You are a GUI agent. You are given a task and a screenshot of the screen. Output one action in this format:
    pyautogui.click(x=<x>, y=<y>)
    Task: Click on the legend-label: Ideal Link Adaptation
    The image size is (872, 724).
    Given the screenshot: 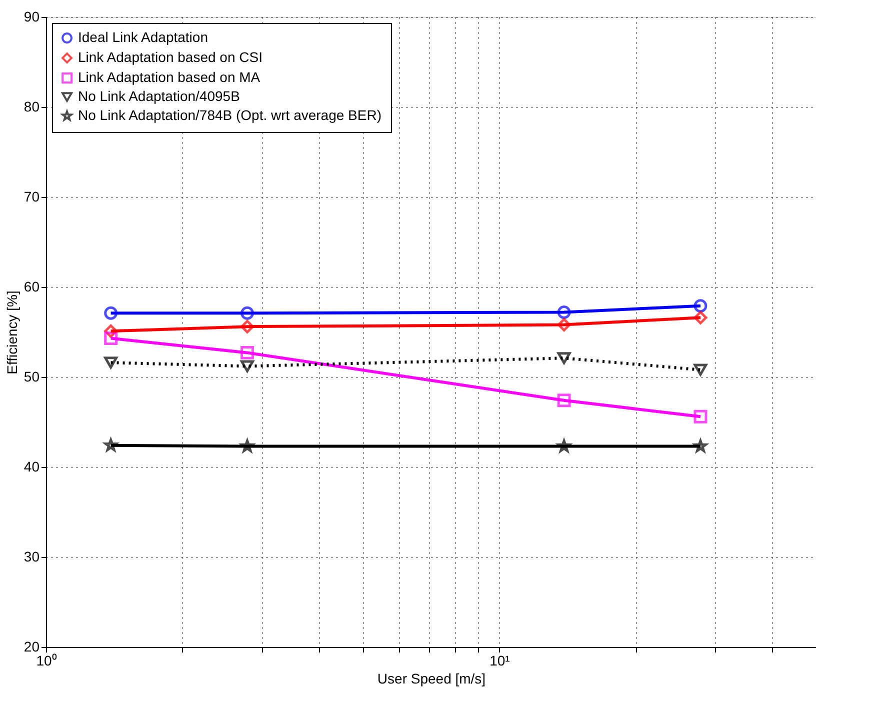 What is the action you would take?
    pyautogui.click(x=143, y=37)
    